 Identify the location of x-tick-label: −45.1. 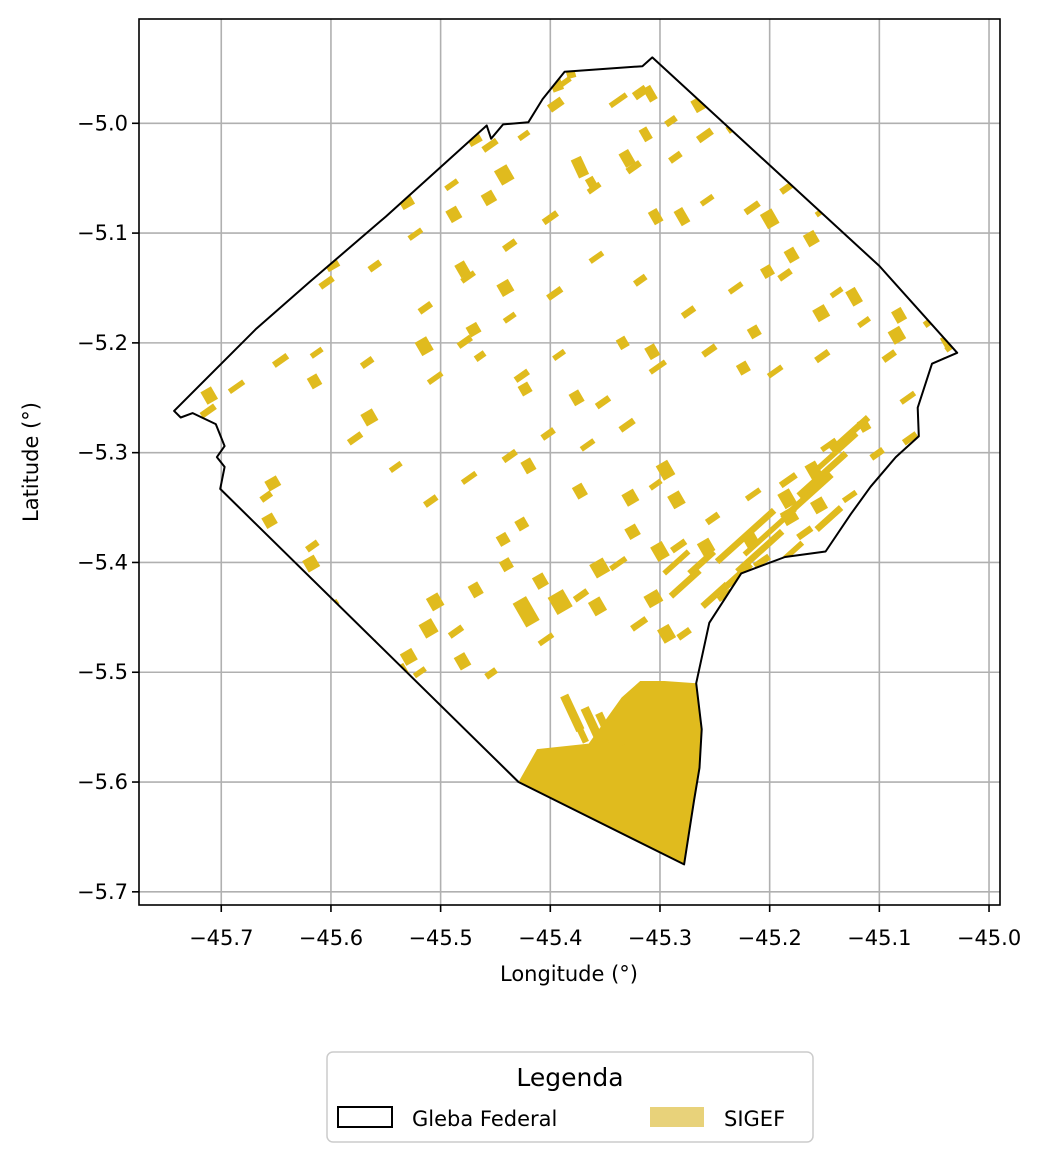
(879, 938).